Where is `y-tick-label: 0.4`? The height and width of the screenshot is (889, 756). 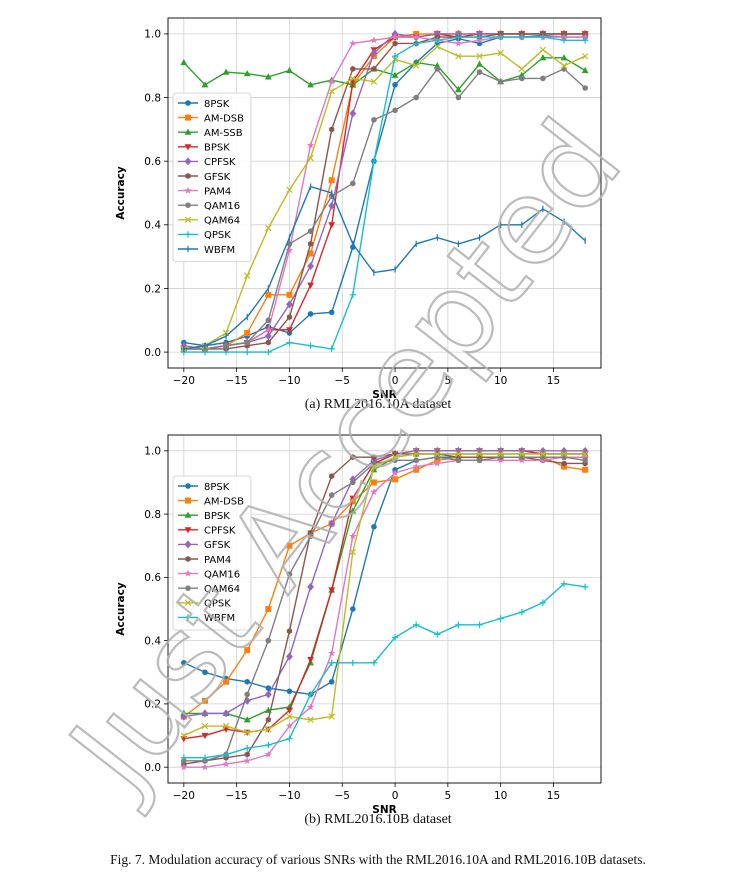 y-tick-label: 0.4 is located at coordinates (152, 226).